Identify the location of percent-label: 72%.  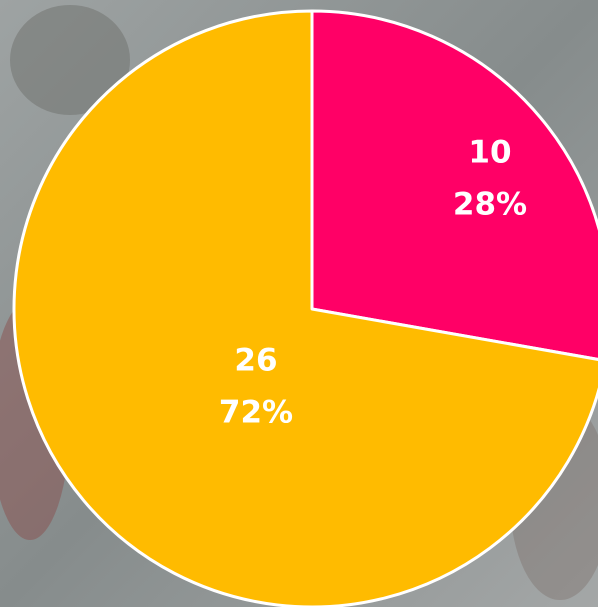
(256, 413).